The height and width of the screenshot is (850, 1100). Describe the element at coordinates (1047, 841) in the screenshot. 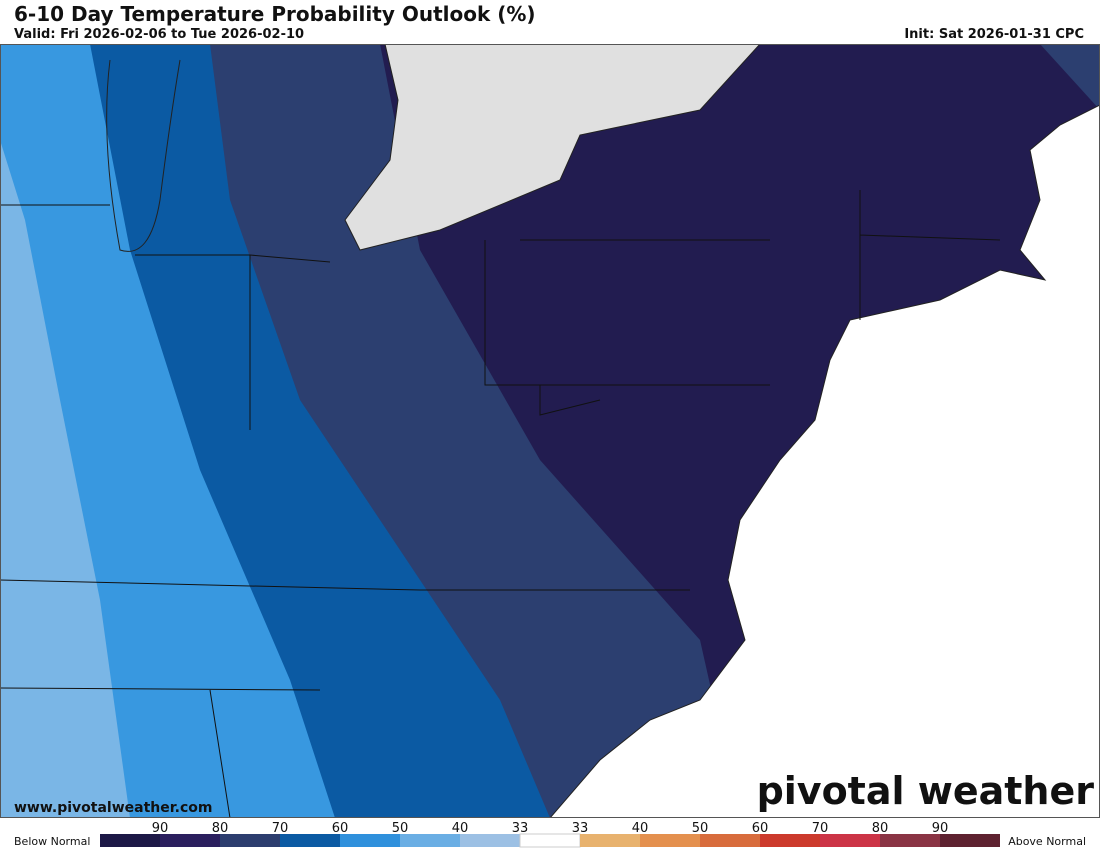

I see `legend-above-label: Above Normal` at that location.